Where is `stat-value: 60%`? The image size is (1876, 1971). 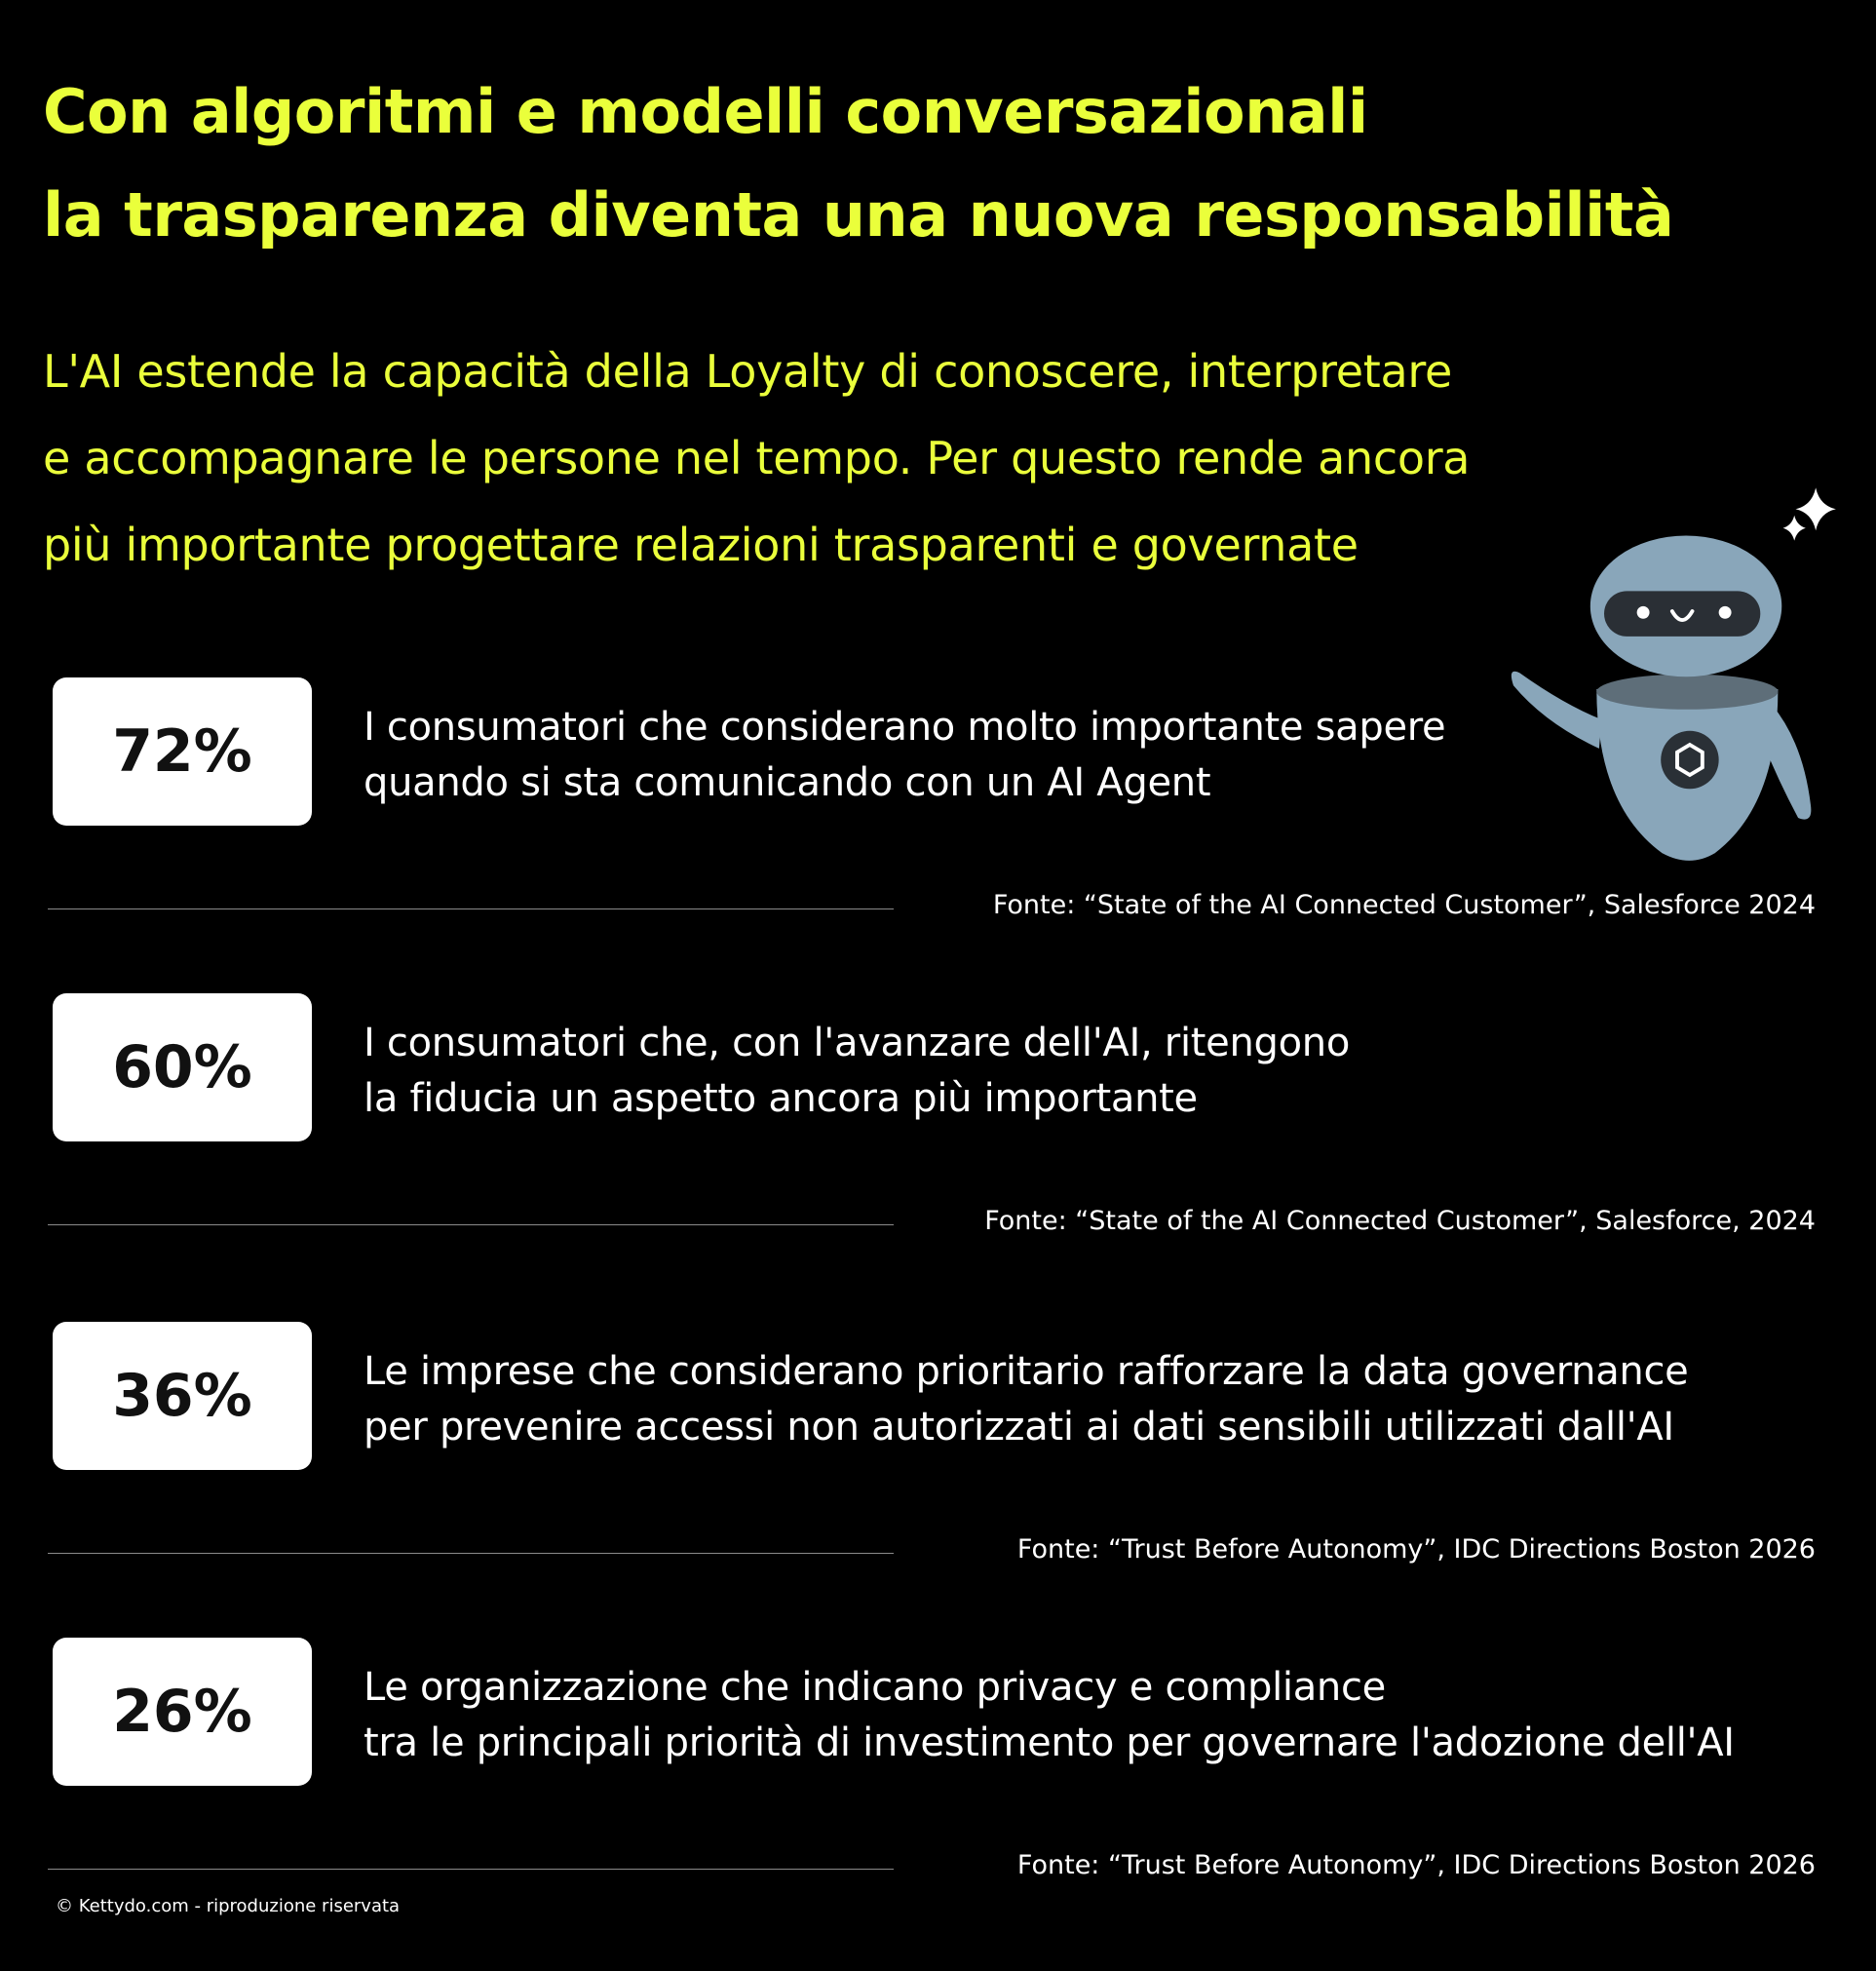
stat-value: 60% is located at coordinates (182, 1067).